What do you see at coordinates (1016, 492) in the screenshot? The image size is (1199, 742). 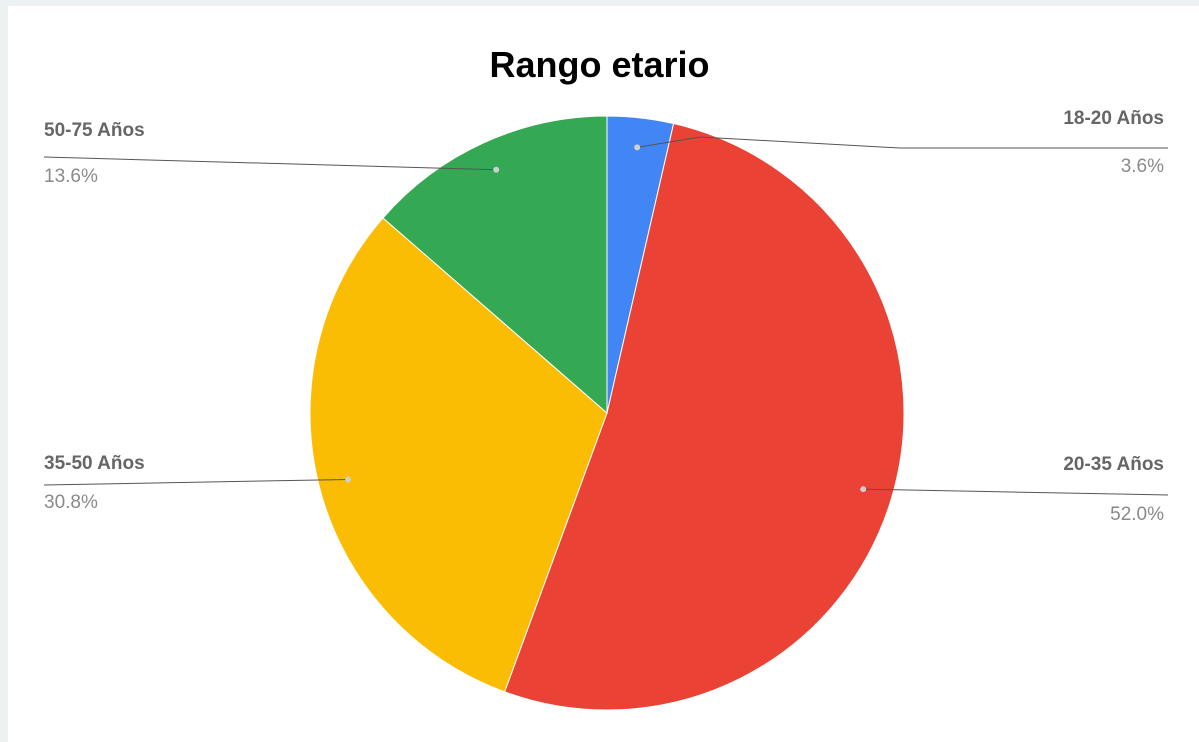 I see `leader-line-20-35-a-os` at bounding box center [1016, 492].